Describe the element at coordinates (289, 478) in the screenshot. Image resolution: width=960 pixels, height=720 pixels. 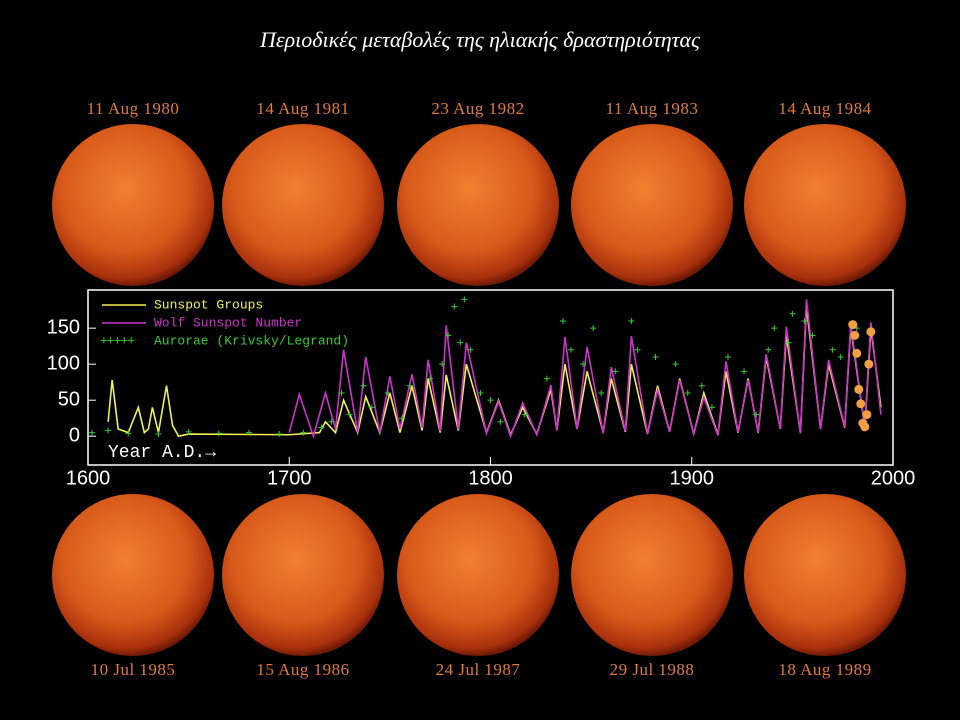
I see `x-tick-label: 1700` at that location.